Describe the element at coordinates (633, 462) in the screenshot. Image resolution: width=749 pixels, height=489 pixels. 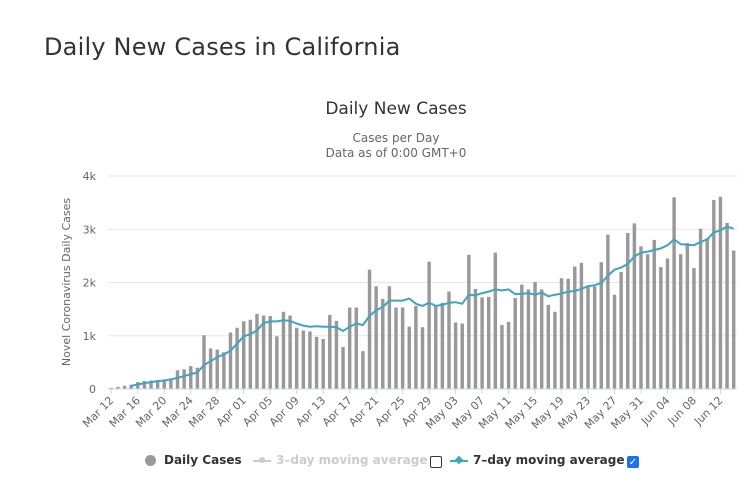
I see `checkbox-7day-average: ✓` at that location.